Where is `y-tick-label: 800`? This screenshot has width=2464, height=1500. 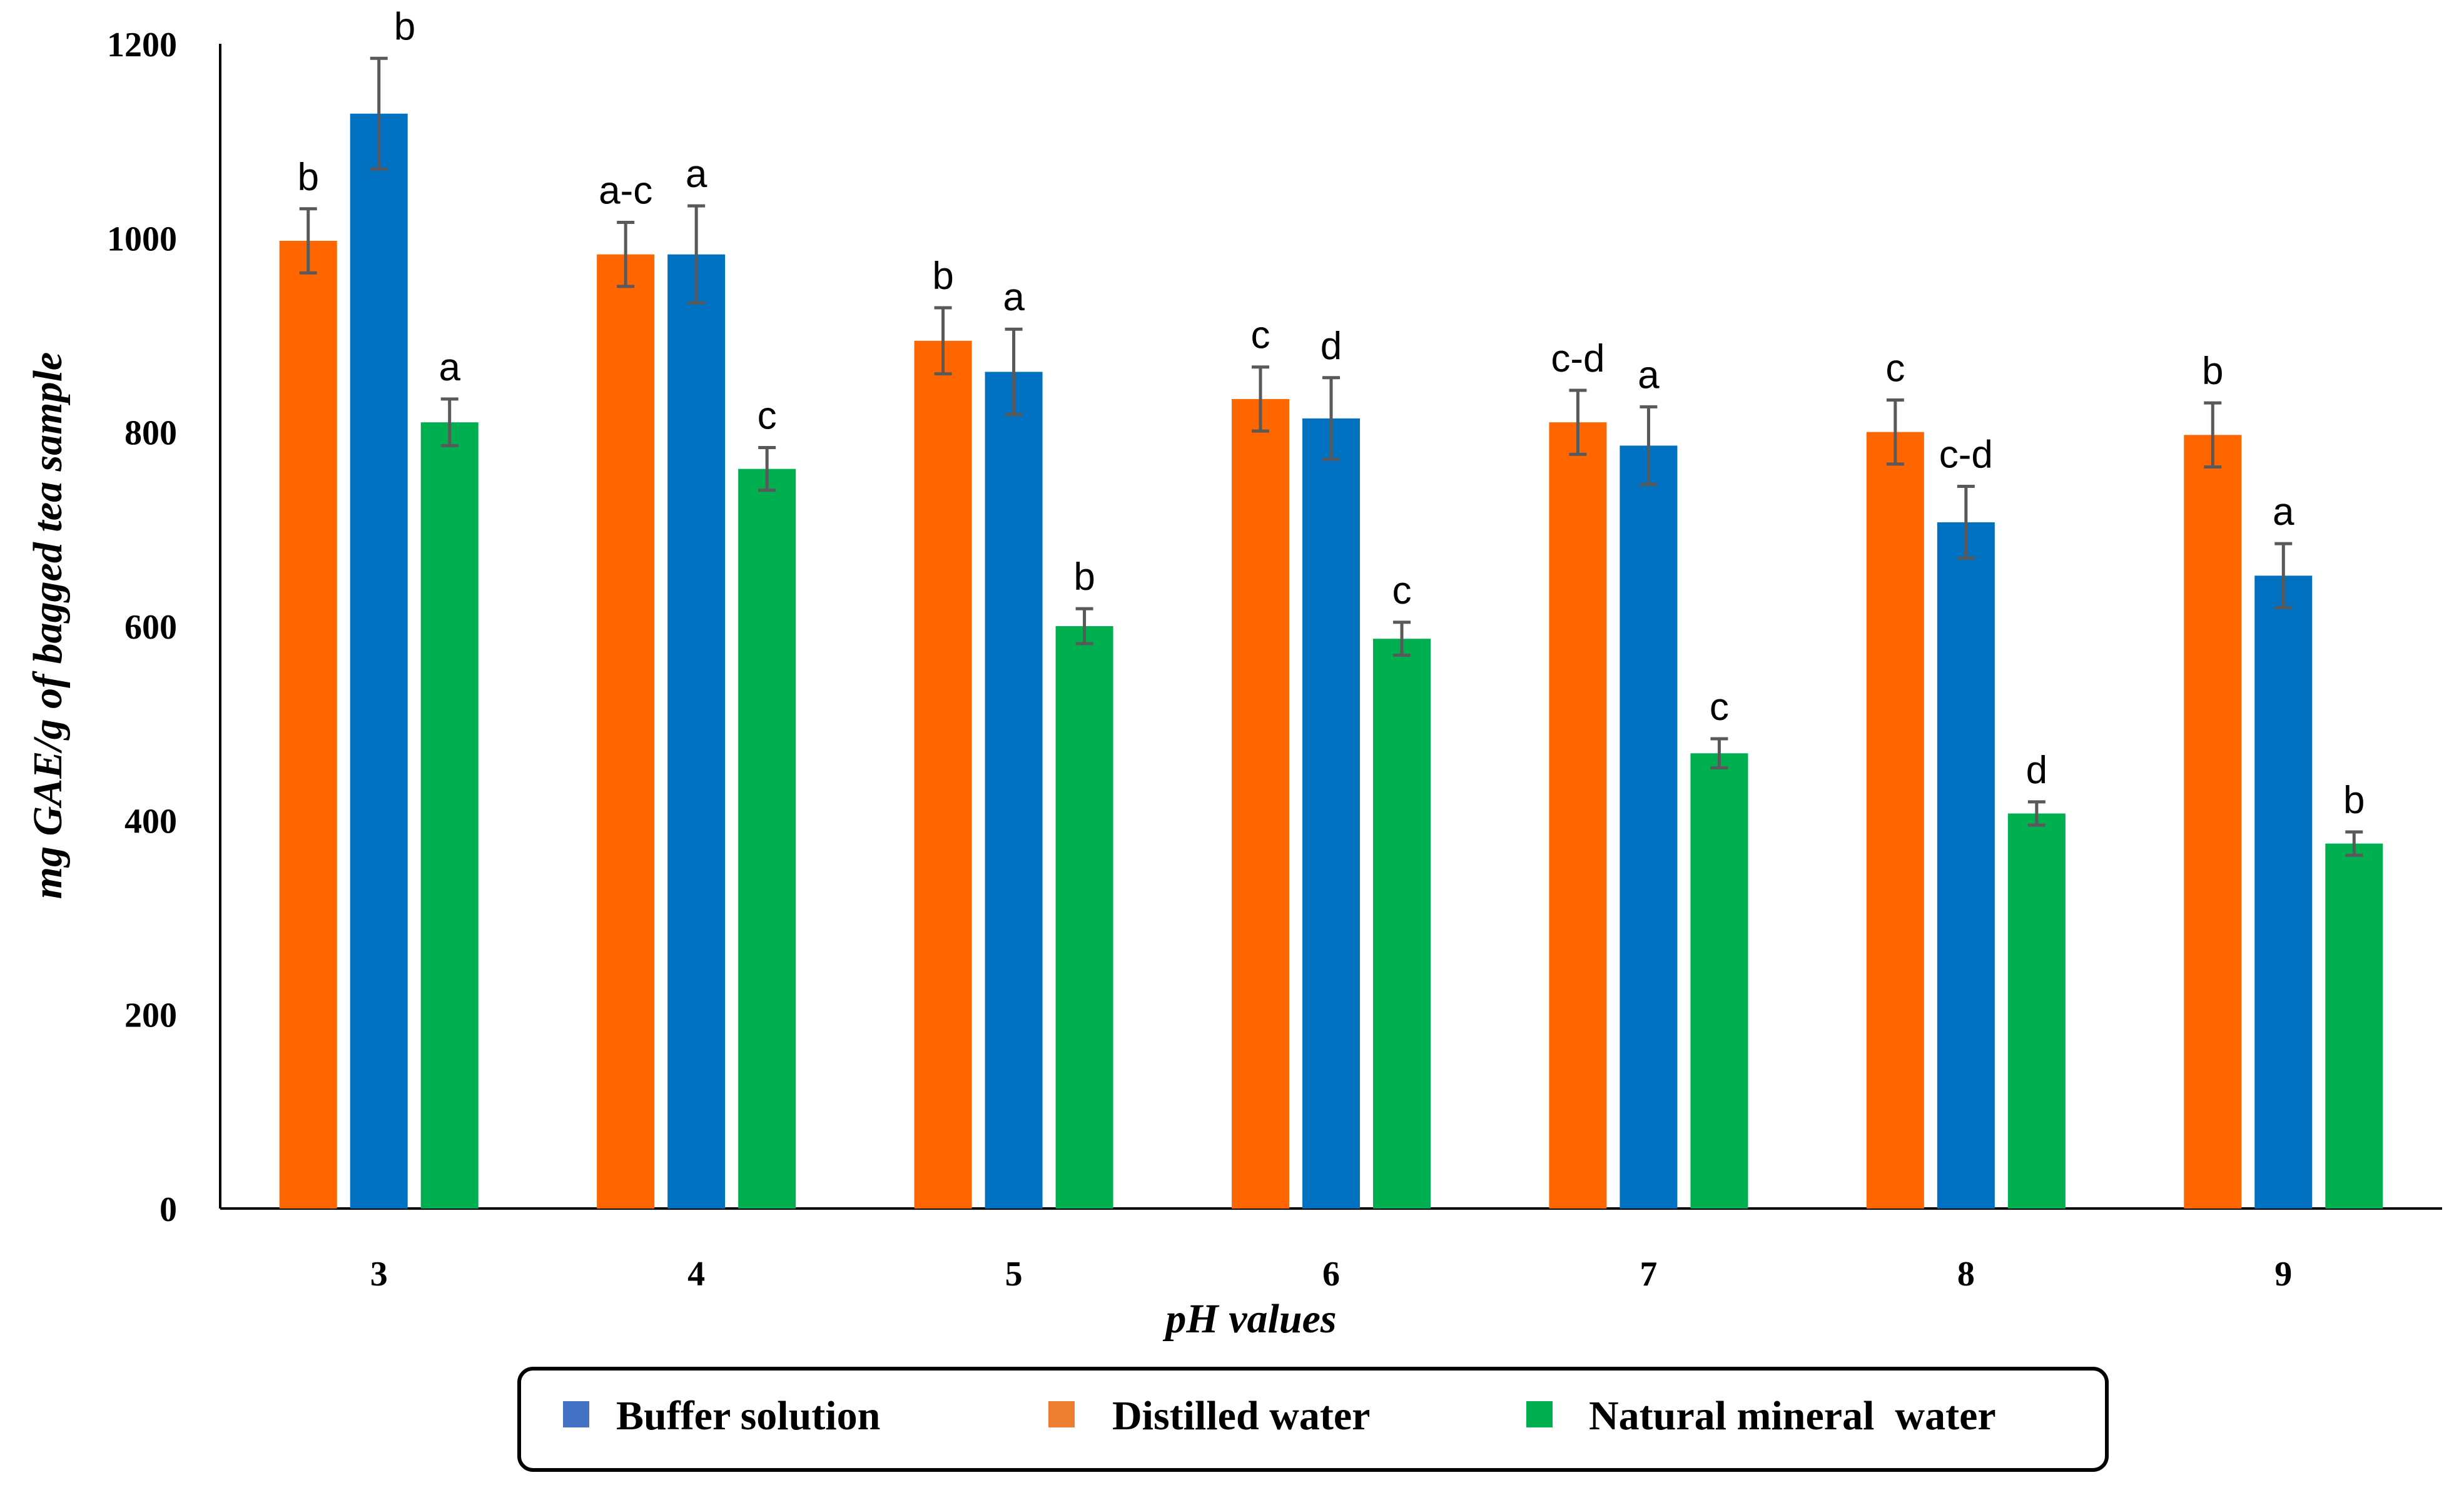
y-tick-label: 800 is located at coordinates (150, 433).